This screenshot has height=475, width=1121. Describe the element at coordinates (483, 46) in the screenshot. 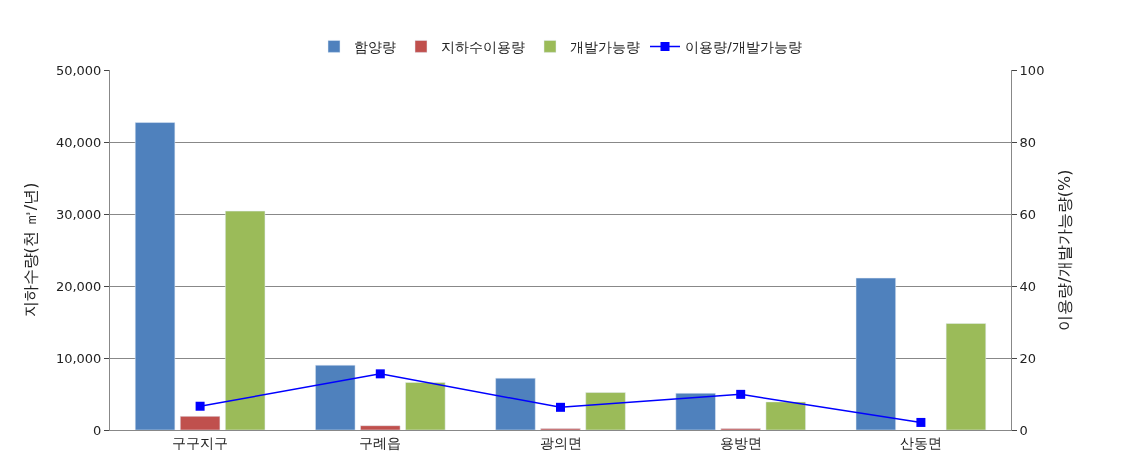

I see `legend-label: 지하수이용량` at that location.